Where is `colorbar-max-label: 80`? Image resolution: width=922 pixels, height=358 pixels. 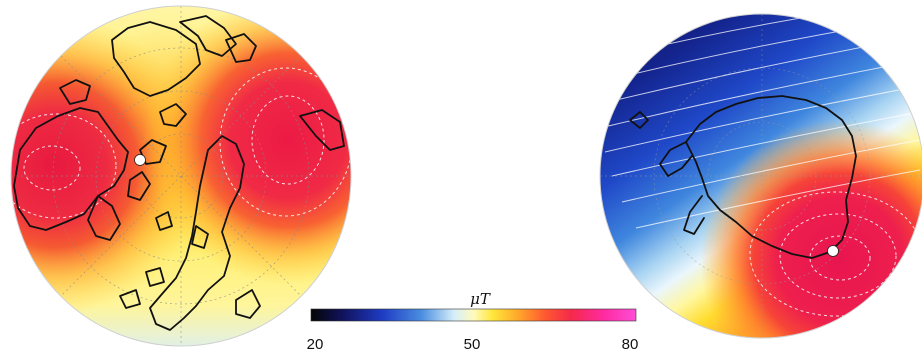 colorbar-max-label: 80 is located at coordinates (630, 344).